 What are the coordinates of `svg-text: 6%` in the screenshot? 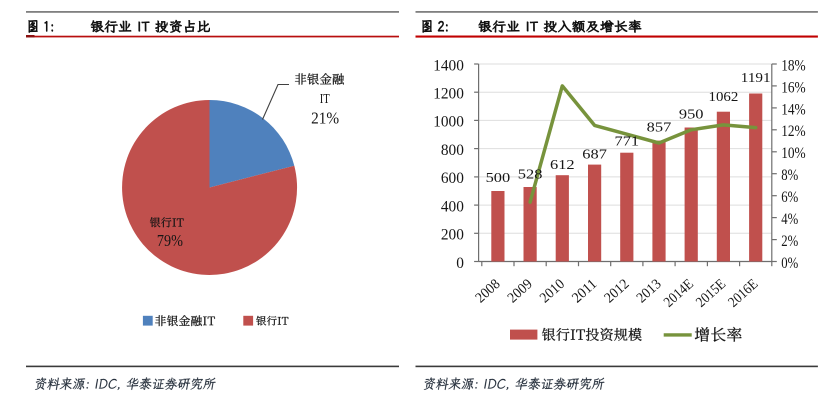 It's located at (789, 197).